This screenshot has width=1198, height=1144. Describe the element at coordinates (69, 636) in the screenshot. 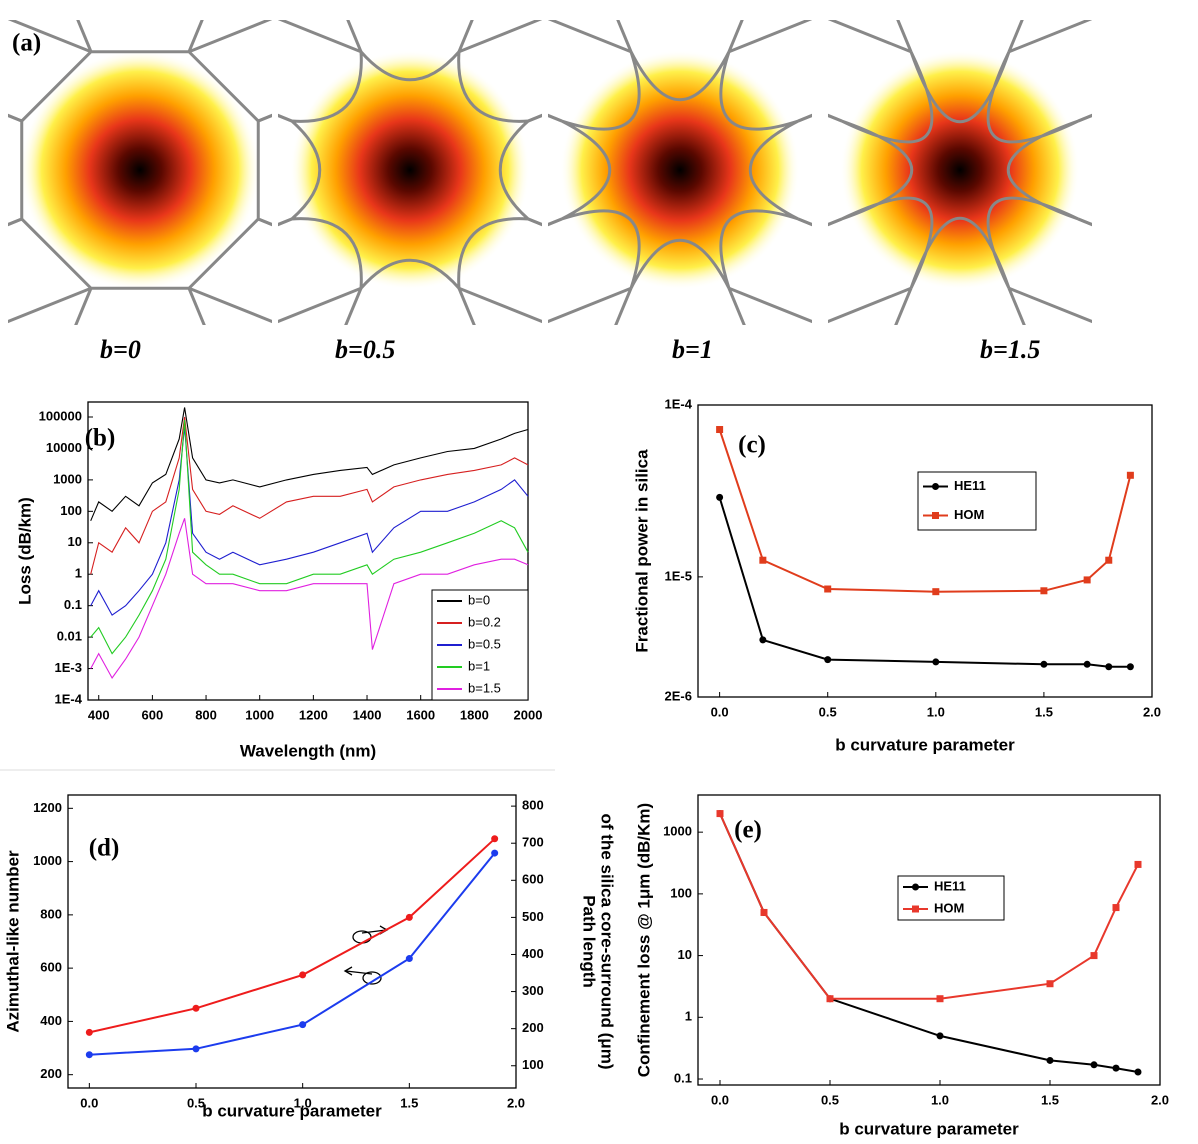

I see `y-tick-label: 0.01` at that location.